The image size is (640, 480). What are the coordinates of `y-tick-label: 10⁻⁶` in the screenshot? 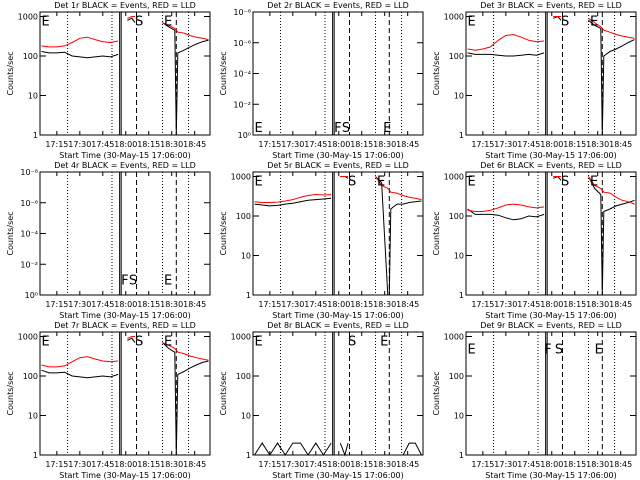 It's located at (242, 43).